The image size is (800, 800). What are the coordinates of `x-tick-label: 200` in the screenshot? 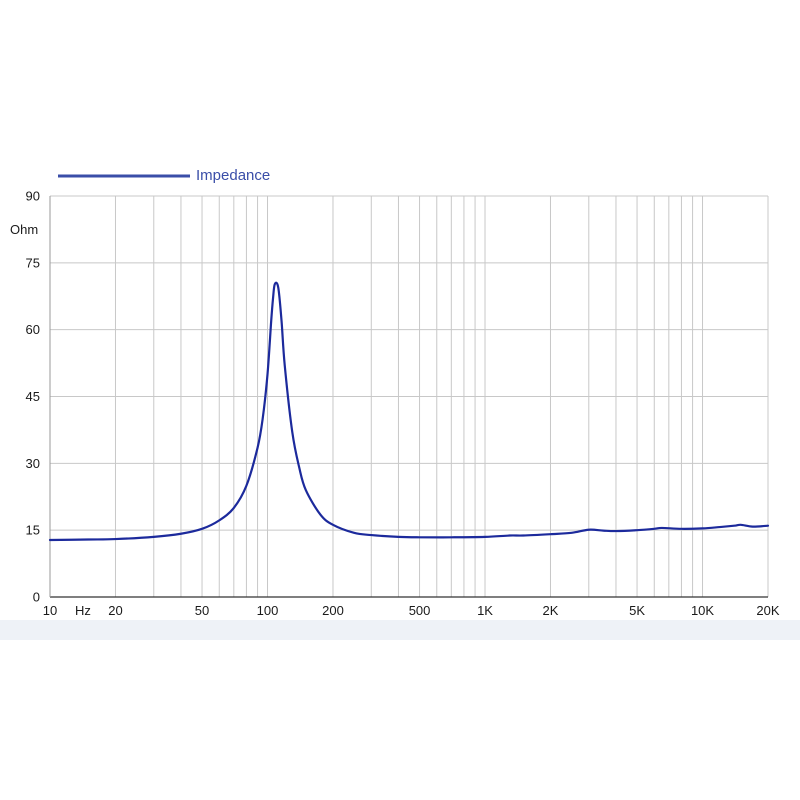 It's located at (333, 610).